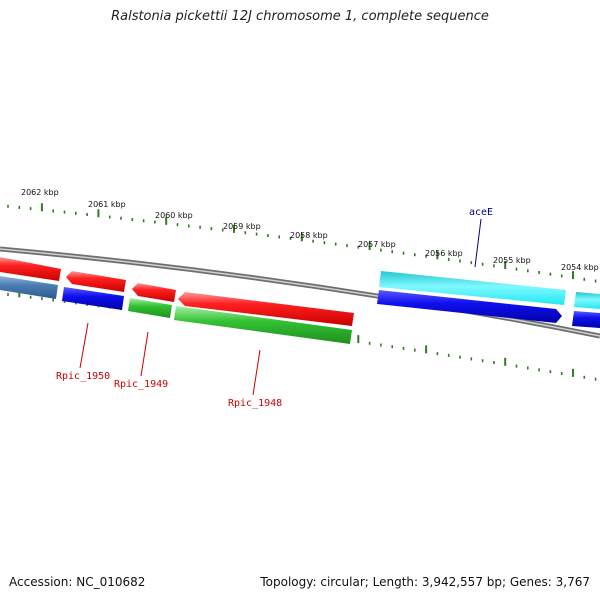 This screenshot has width=600, height=600. What do you see at coordinates (242, 226) in the screenshot?
I see `kbp-label: 2059 kbp` at bounding box center [242, 226].